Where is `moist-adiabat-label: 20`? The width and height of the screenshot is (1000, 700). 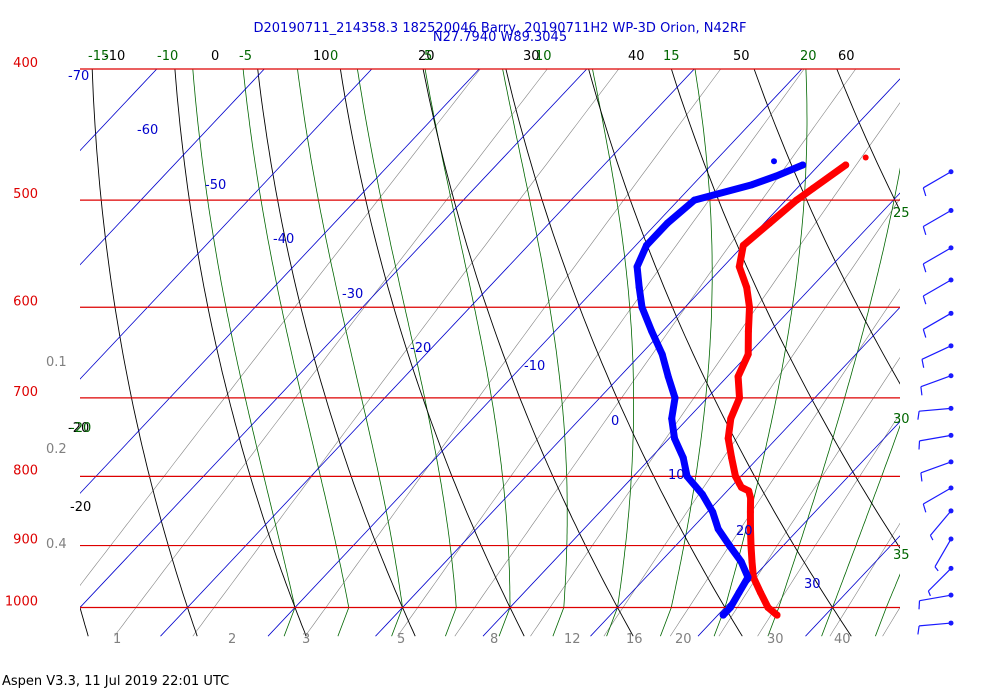 moist-adiabat-label: 20 is located at coordinates (808, 56).